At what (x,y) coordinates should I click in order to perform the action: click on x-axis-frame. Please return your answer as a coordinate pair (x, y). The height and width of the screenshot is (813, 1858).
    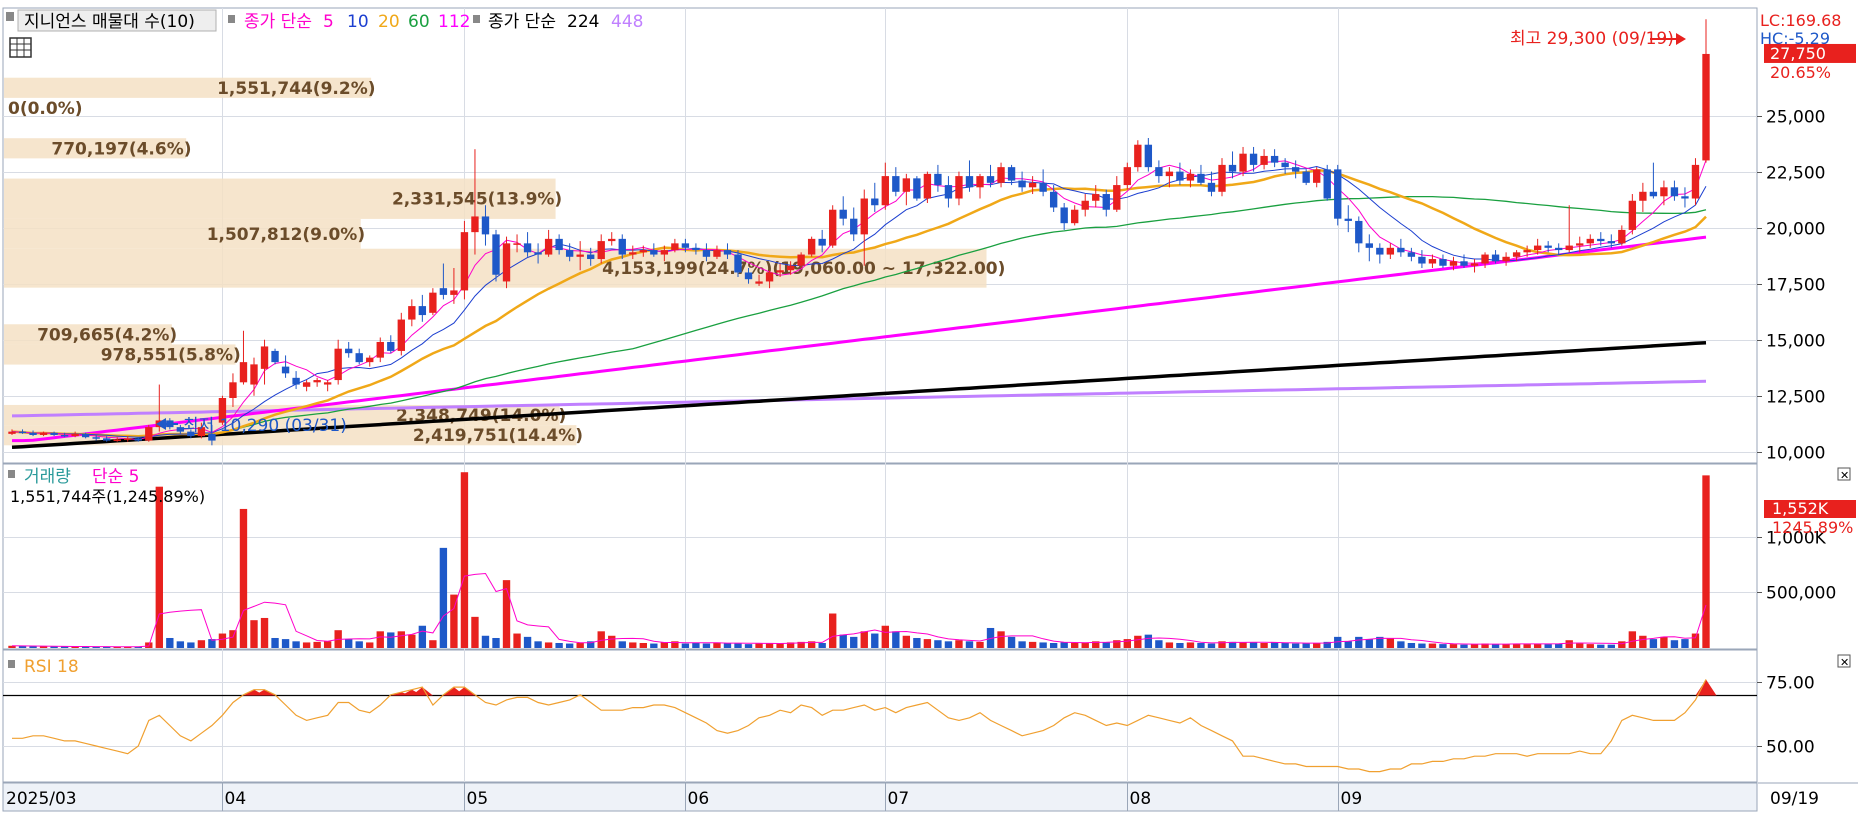
    Looking at the image, I should click on (880, 797).